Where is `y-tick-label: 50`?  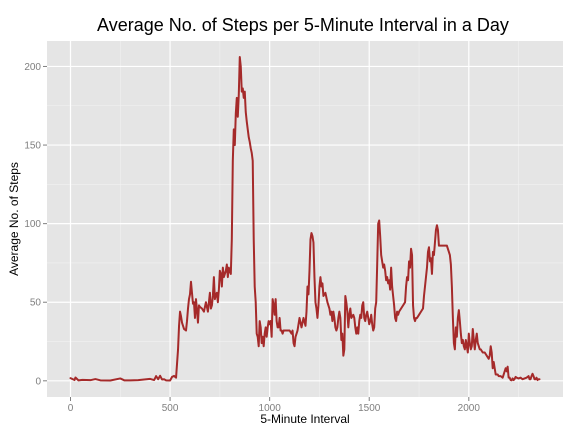 y-tick-label: 50 is located at coordinates (36, 303).